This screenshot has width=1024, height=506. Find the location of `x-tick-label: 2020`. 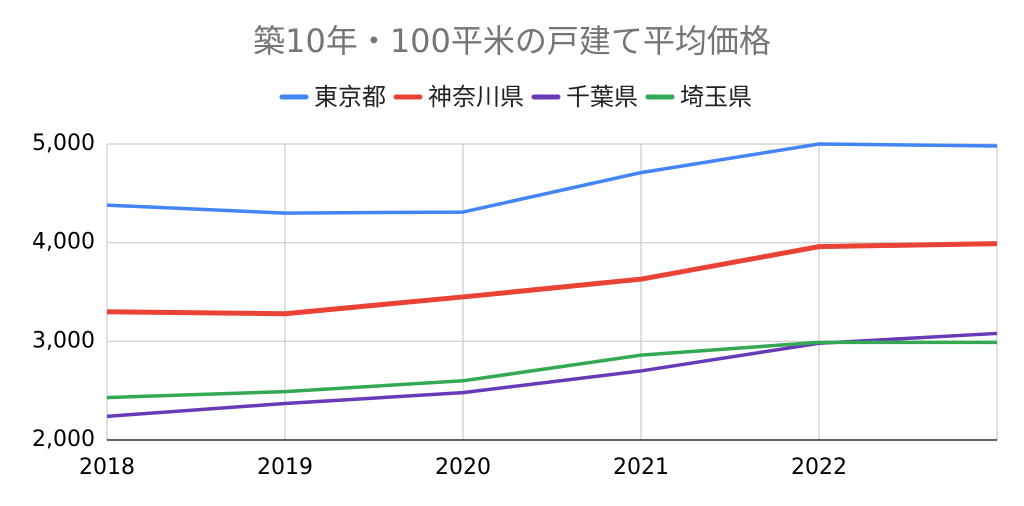

x-tick-label: 2020 is located at coordinates (463, 467).